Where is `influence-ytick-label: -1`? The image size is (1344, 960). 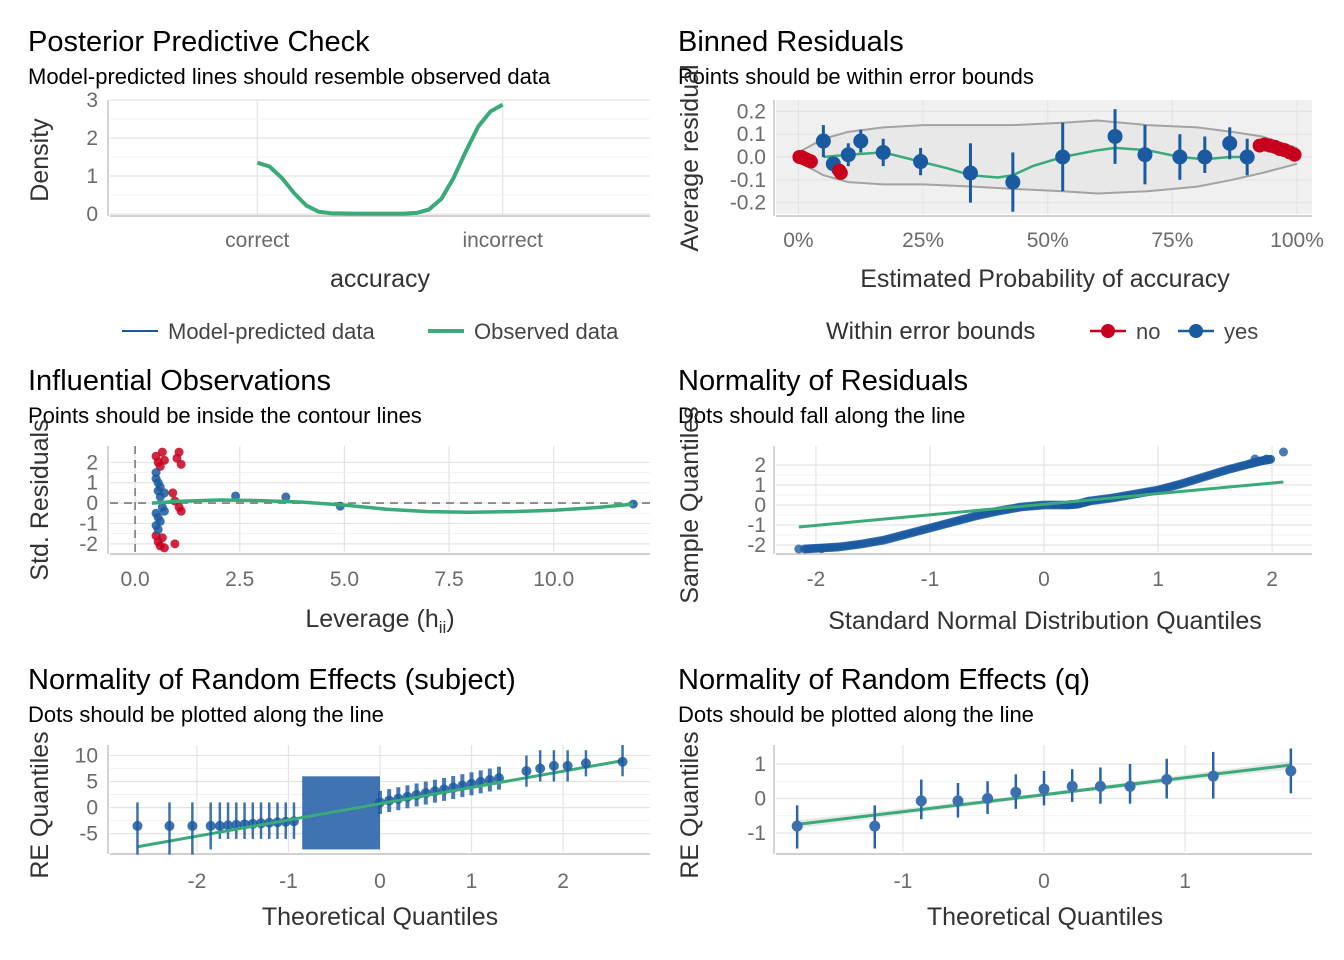 influence-ytick-label: -1 is located at coordinates (88, 523).